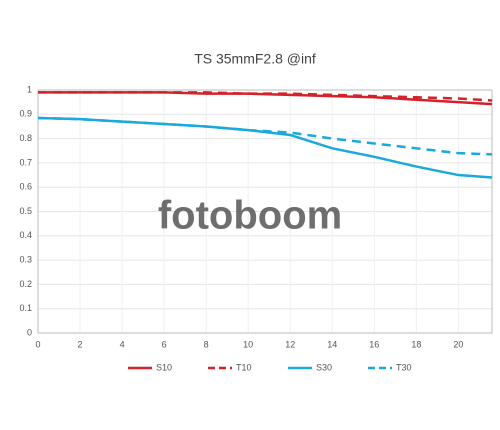 The width and height of the screenshot is (500, 430). What do you see at coordinates (332, 344) in the screenshot?
I see `x-tick-label: 14` at bounding box center [332, 344].